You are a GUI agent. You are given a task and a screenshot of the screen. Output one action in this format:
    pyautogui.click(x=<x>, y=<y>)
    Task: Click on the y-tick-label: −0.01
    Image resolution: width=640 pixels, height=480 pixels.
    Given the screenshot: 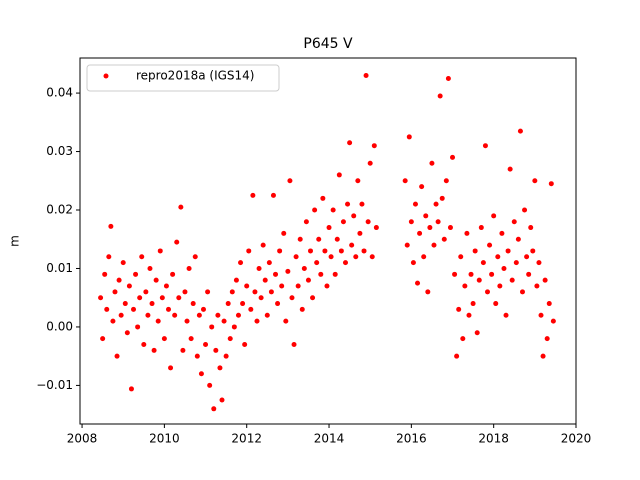 What is the action you would take?
    pyautogui.click(x=54, y=385)
    